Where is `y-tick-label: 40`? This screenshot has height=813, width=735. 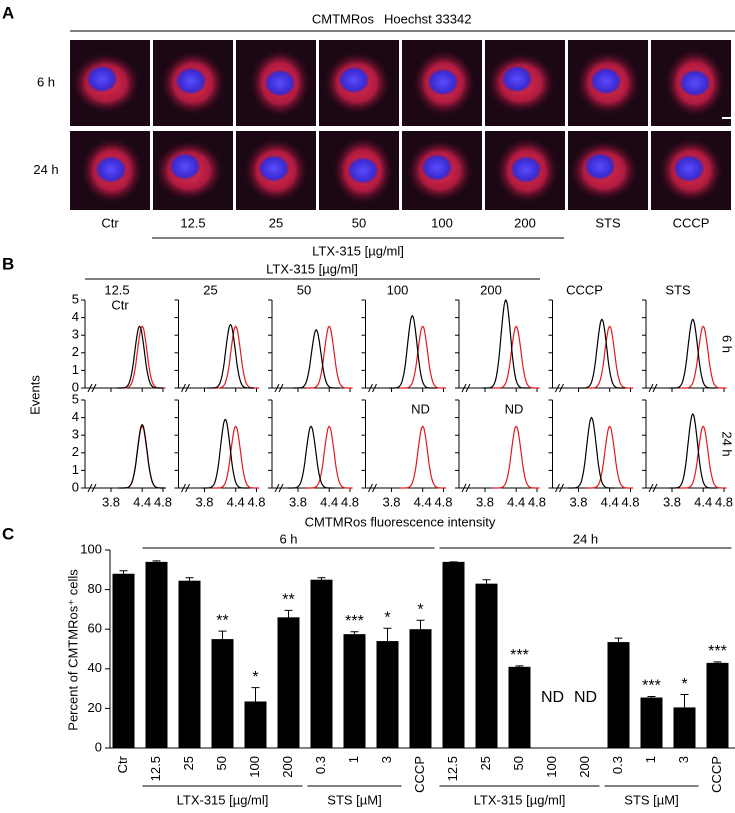
y-tick-label: 40 is located at coordinates (95, 667).